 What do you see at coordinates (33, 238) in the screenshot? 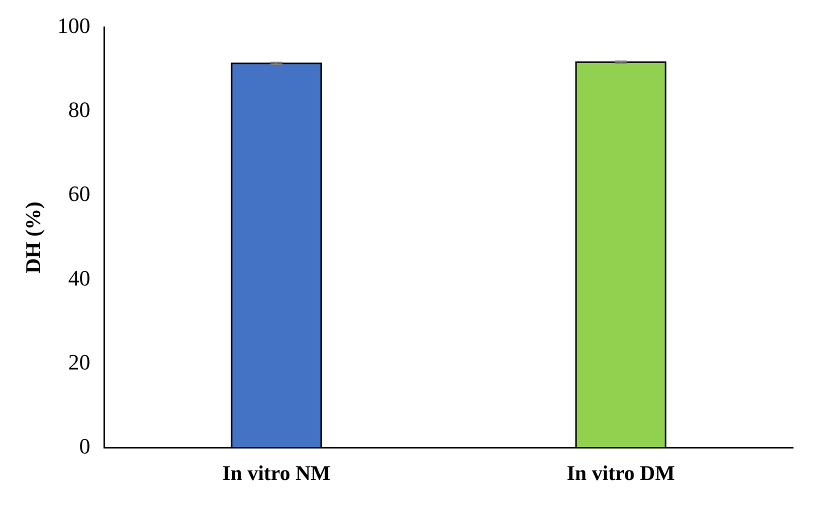
I see `y-axis-title: DH (%)` at bounding box center [33, 238].